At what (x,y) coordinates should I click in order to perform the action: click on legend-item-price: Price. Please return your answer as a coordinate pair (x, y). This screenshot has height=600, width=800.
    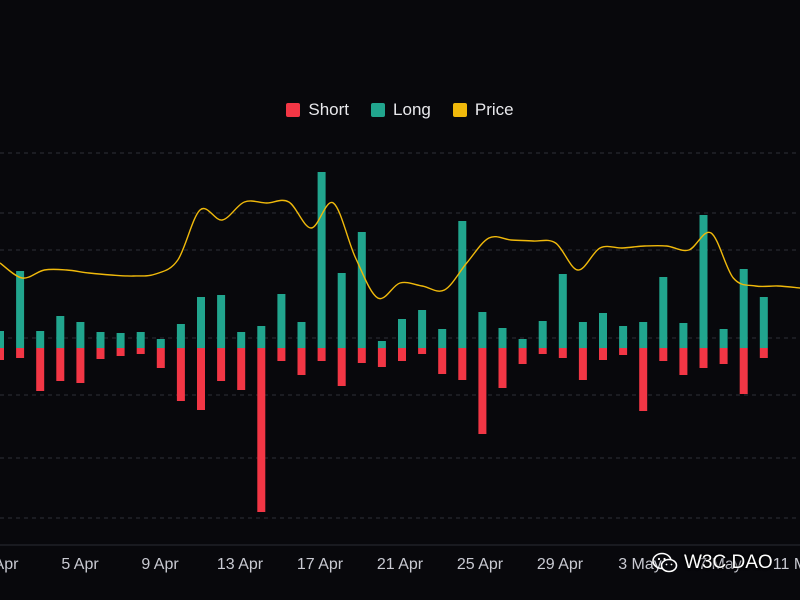
    Looking at the image, I should click on (483, 110).